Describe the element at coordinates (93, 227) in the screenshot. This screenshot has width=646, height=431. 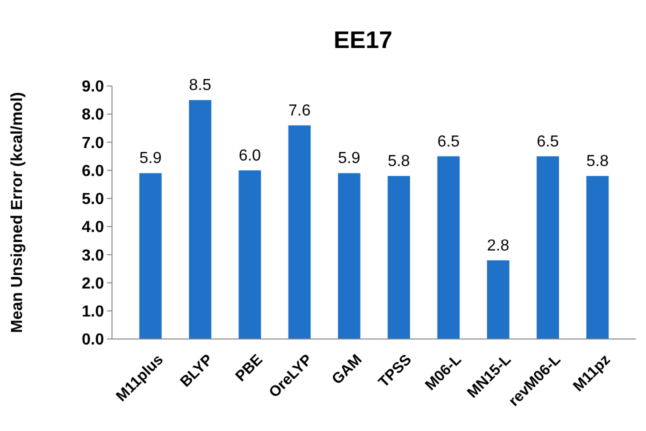
I see `y-tick-label: 4.0` at that location.